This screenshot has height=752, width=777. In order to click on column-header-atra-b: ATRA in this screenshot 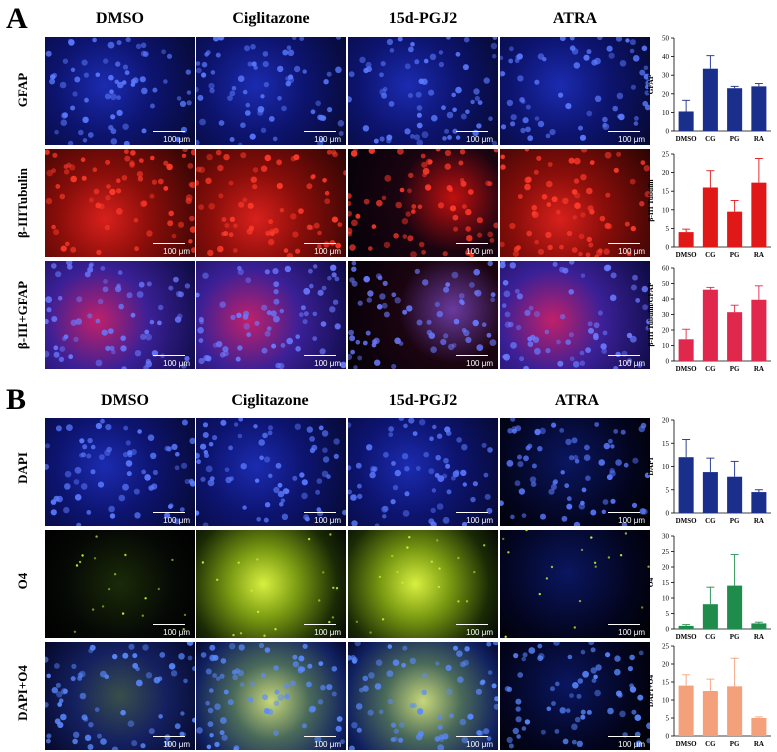, I will do `click(577, 400)`.